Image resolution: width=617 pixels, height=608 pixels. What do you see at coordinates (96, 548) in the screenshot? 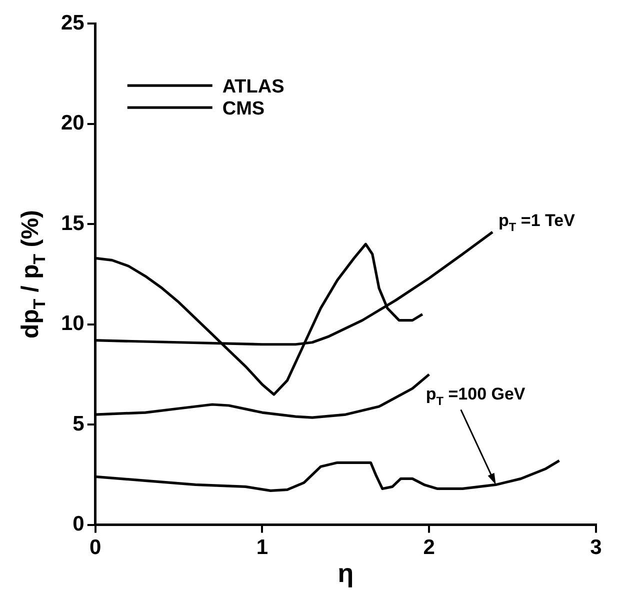
I see `x-tick-label: 0` at bounding box center [96, 548].